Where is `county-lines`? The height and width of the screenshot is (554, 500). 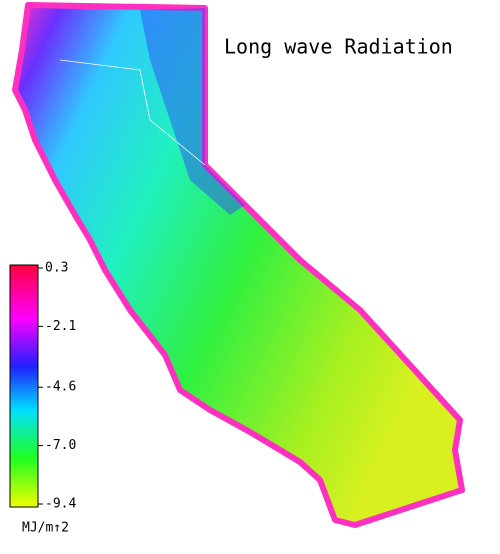 county-lines is located at coordinates (132, 112).